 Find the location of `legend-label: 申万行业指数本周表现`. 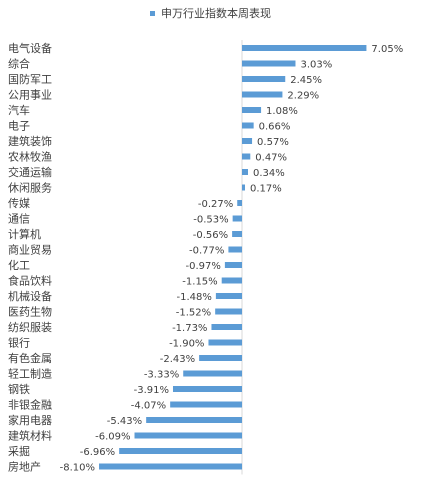

legend-label: 申万行业指数本周表现 is located at coordinates (216, 13).